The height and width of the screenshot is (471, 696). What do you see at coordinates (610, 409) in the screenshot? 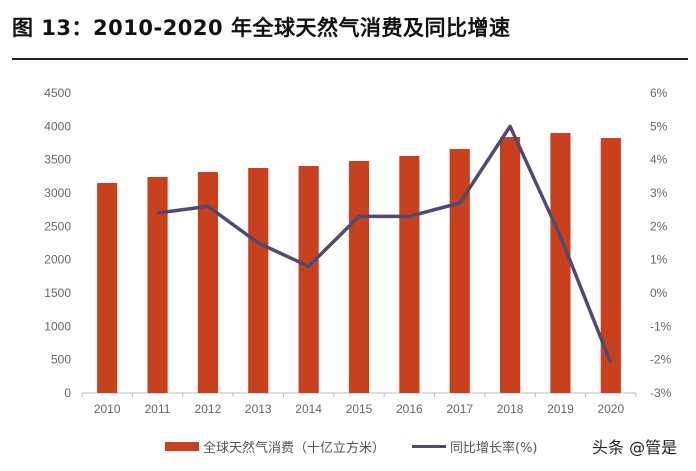
I see `x-axis-tick-label: 2020` at bounding box center [610, 409].